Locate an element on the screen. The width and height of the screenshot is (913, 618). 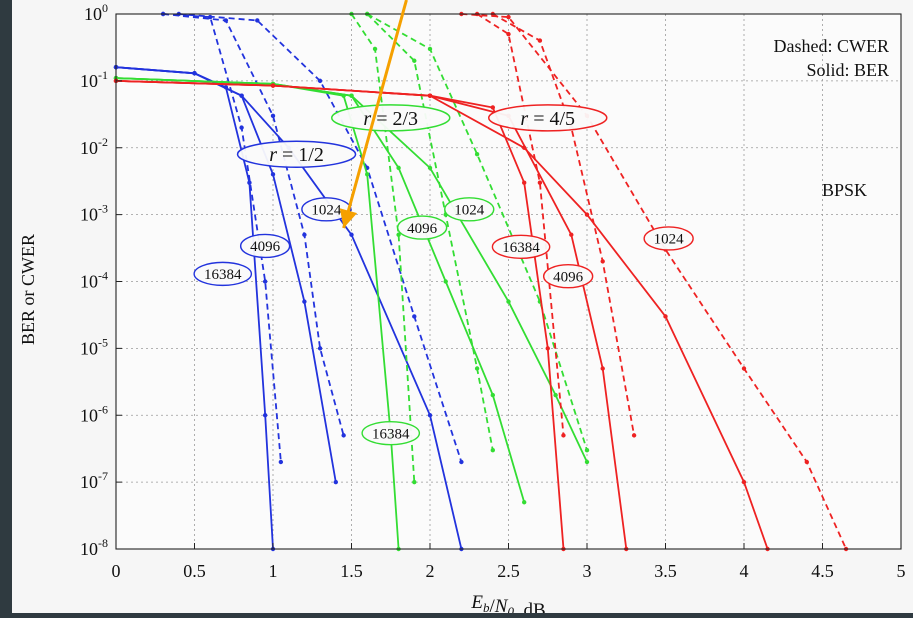
rate-label: r = 4/5 is located at coordinates (548, 118).